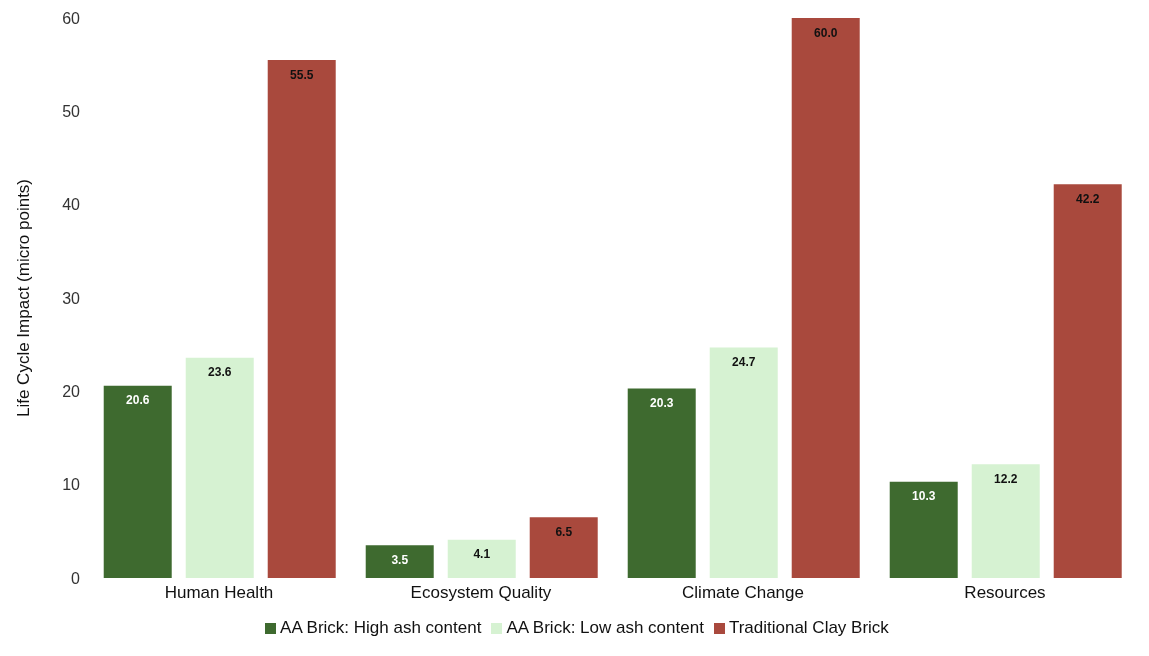  I want to click on x-tick-label: Resources, so click(1005, 593).